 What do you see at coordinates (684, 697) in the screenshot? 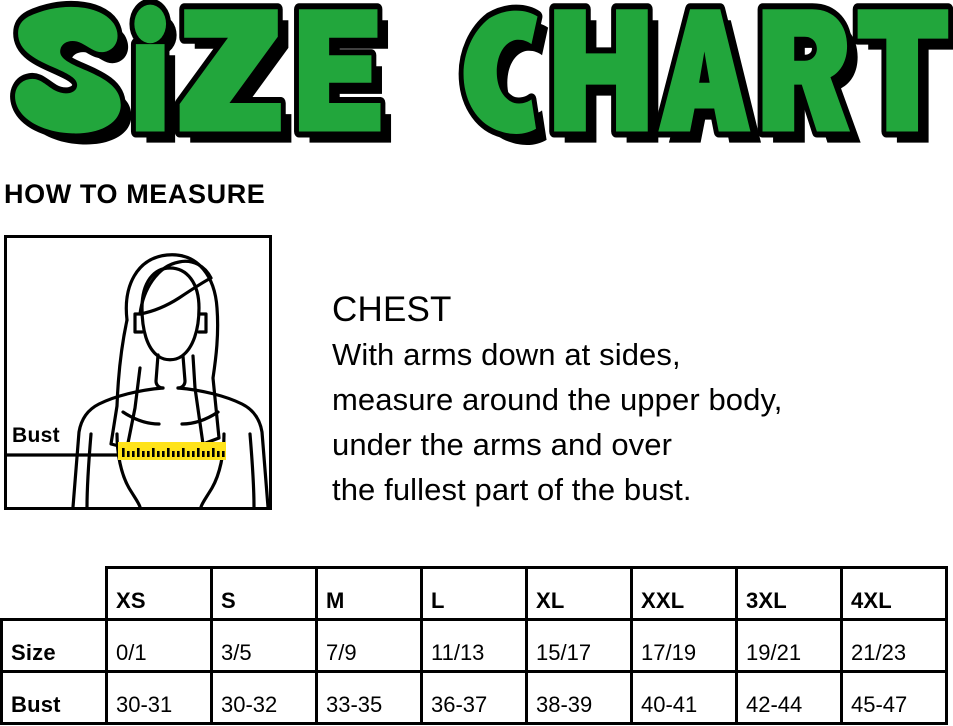
I see `cell-bust-xxl: 40-41` at bounding box center [684, 697].